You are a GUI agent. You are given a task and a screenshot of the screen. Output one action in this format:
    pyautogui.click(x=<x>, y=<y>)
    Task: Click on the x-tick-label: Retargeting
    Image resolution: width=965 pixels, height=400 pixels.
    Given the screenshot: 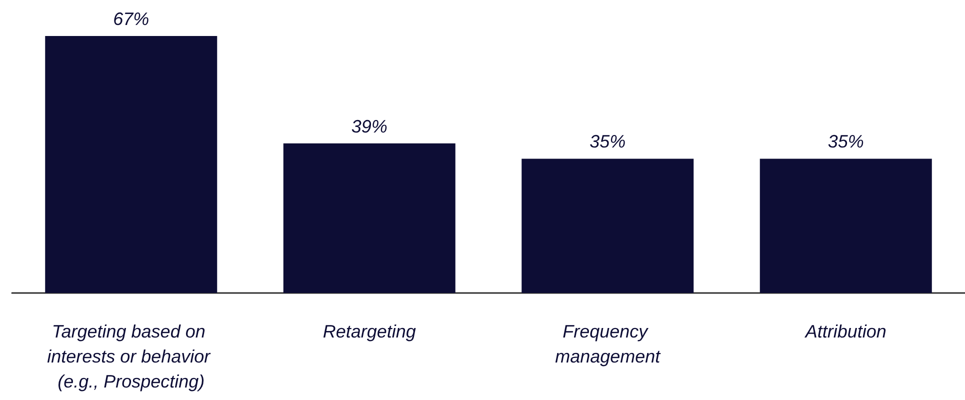 What is the action you would take?
    pyautogui.click(x=369, y=332)
    